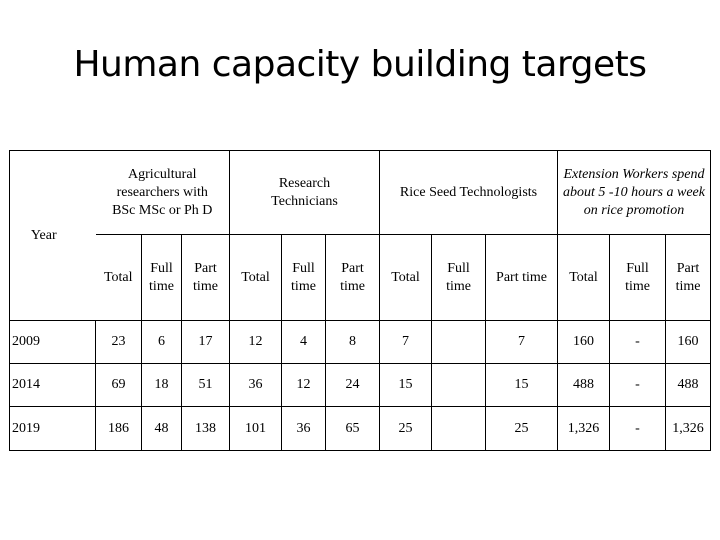 This screenshot has height=540, width=720. I want to click on ext-total-header: Total, so click(584, 277).